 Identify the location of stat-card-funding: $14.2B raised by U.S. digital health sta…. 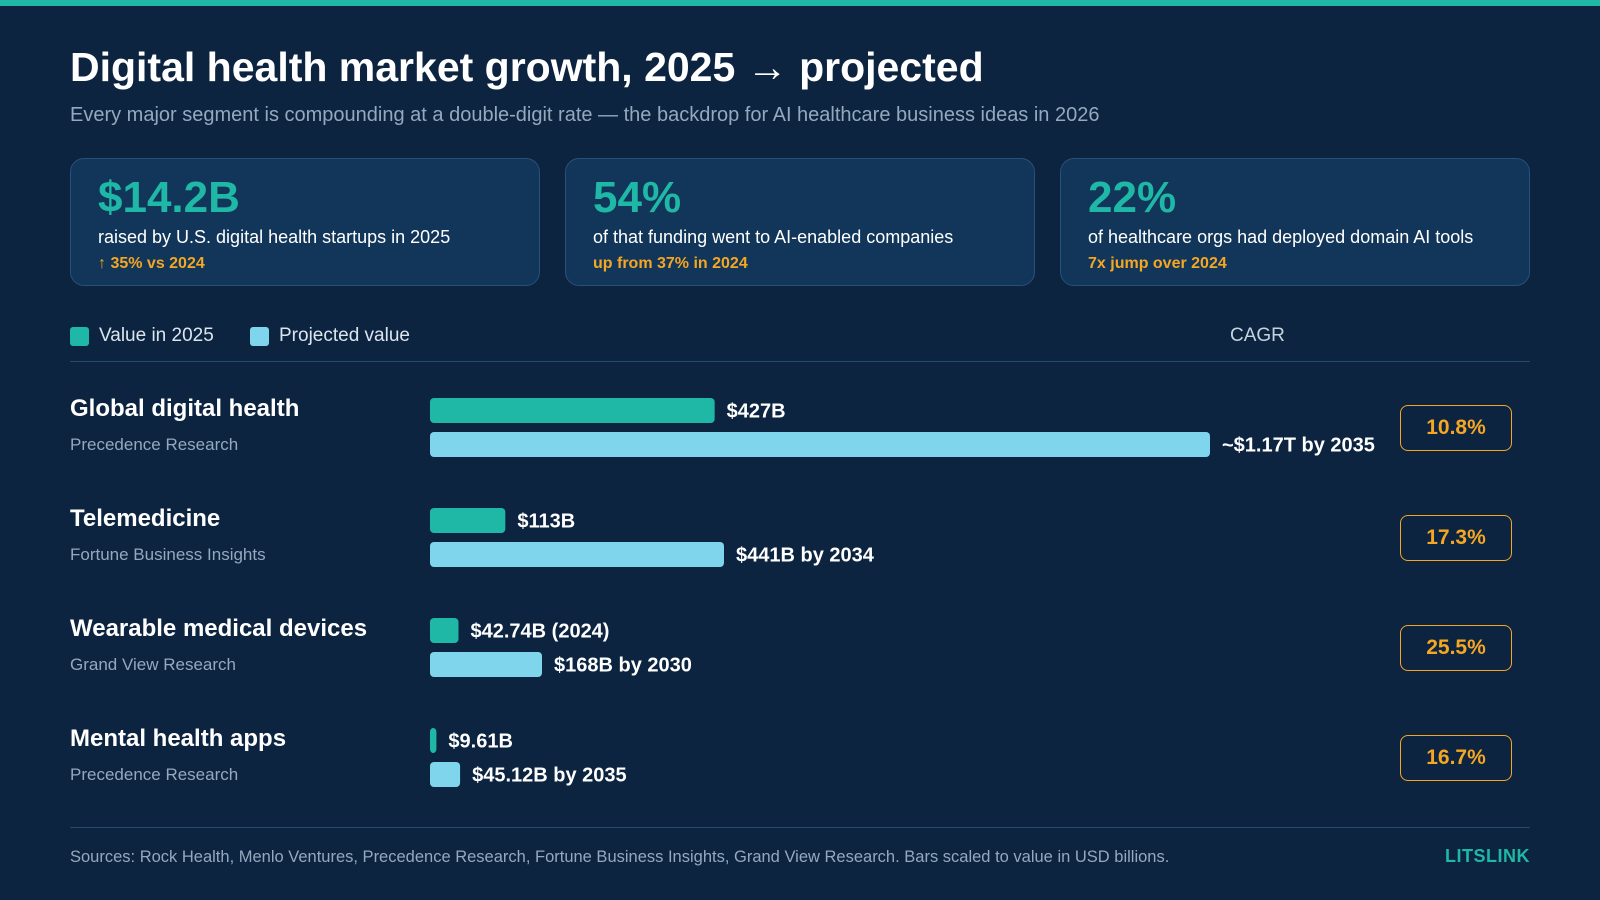
(305, 222).